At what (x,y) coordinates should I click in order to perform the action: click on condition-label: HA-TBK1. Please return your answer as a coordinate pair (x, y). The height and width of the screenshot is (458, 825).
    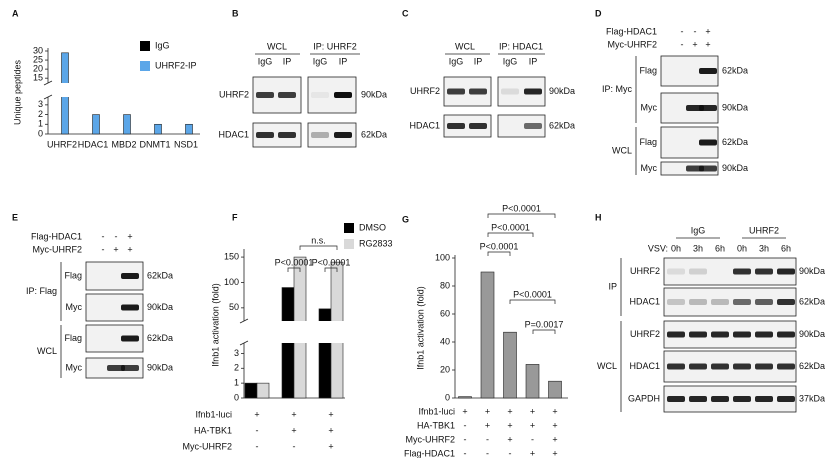
    Looking at the image, I should click on (213, 430).